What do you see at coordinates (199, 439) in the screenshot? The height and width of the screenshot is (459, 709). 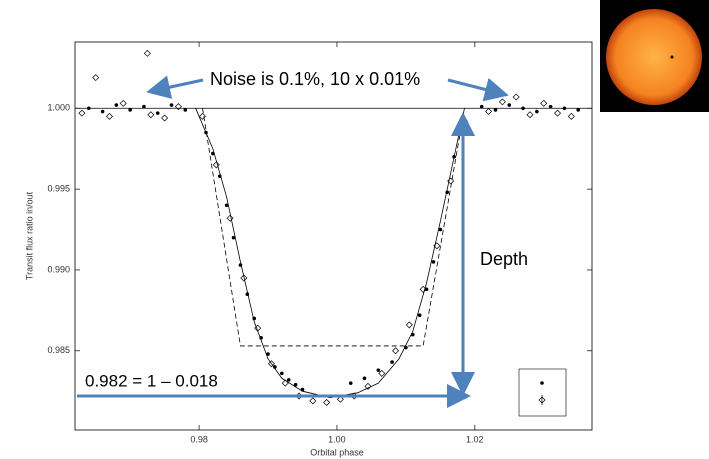 I see `x-tick-label: 0.98` at bounding box center [199, 439].